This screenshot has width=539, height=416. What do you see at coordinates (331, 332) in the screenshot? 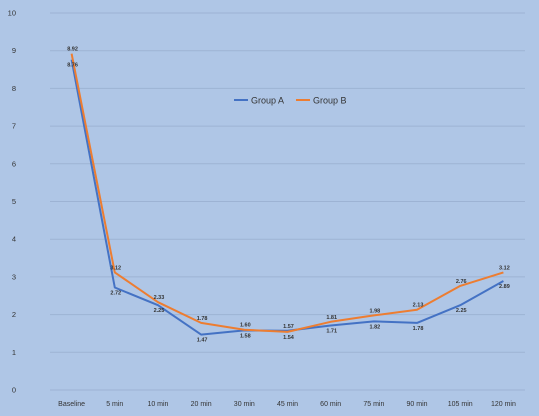
I see `data-label: 1.71` at bounding box center [331, 332].